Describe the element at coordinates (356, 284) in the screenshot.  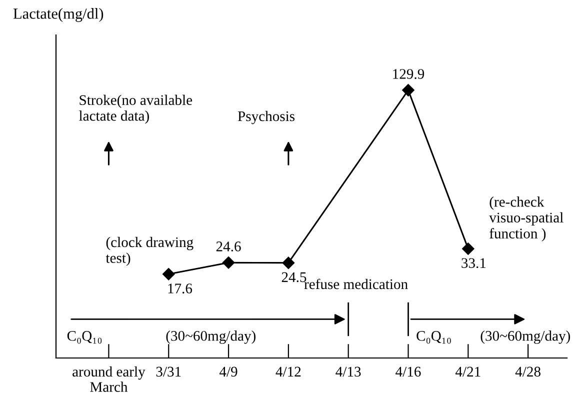
I see `text: refuse medication` at that location.